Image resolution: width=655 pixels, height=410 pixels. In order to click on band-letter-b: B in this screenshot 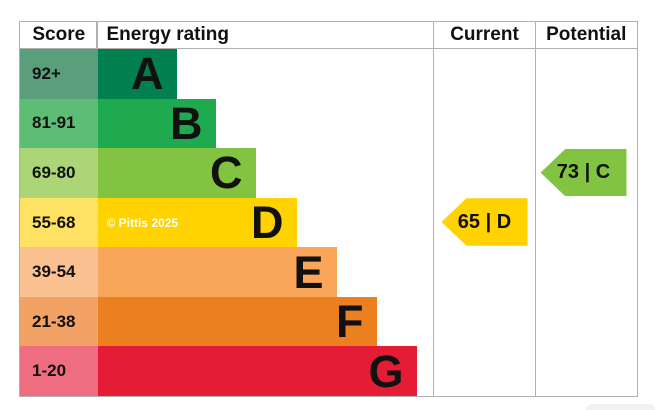, I will do `click(186, 123)`.